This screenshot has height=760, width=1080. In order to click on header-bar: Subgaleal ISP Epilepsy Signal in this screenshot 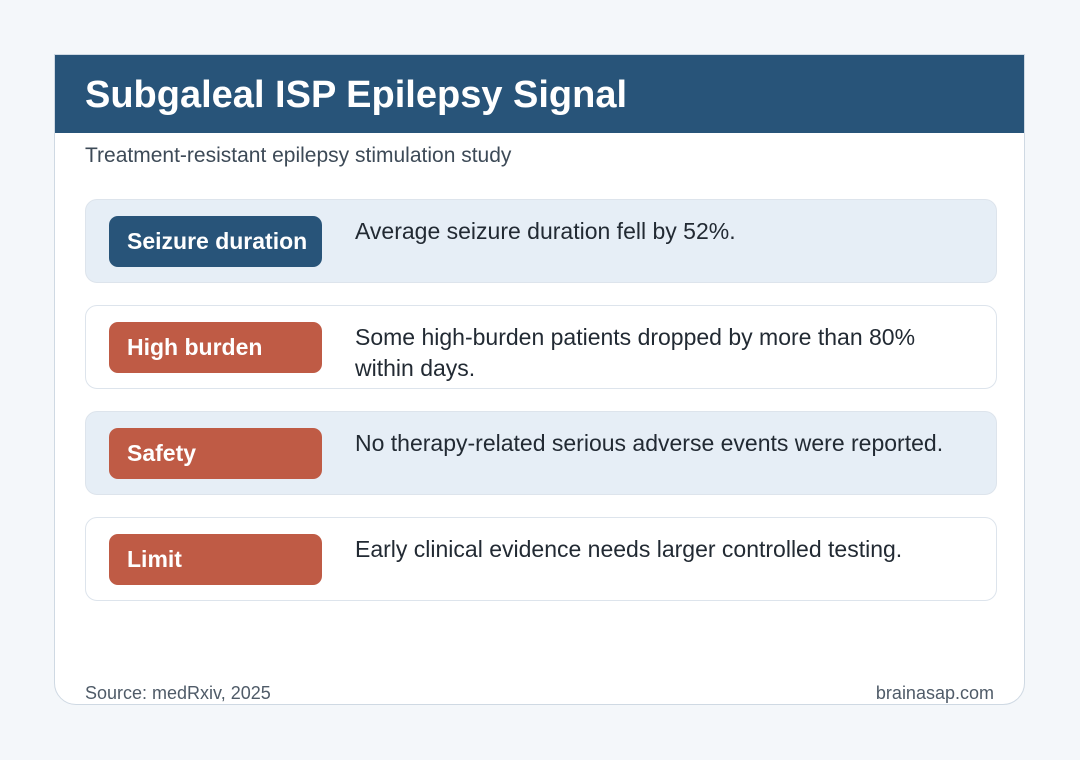, I will do `click(539, 94)`.